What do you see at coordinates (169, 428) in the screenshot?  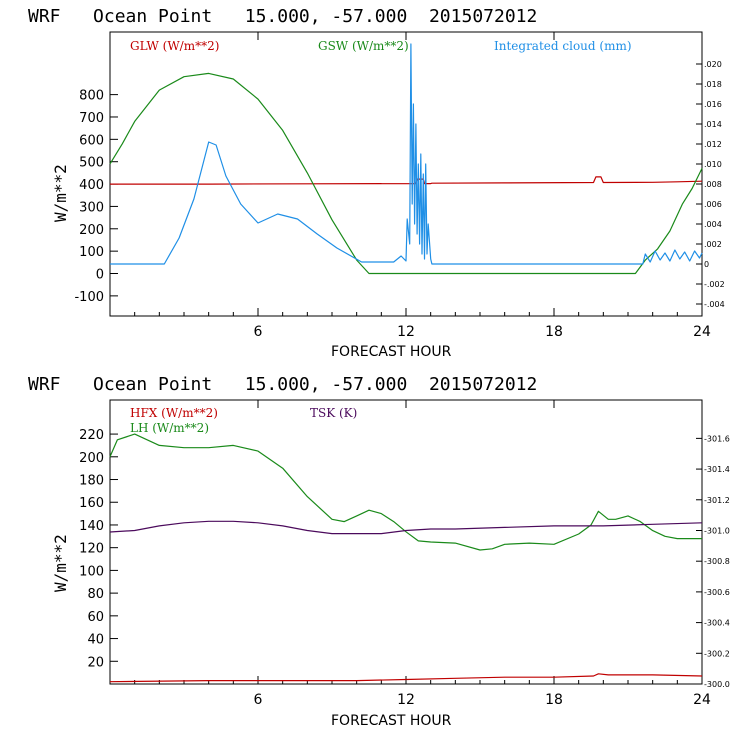 I see `legend-lh: LH (W/m**2)` at bounding box center [169, 428].